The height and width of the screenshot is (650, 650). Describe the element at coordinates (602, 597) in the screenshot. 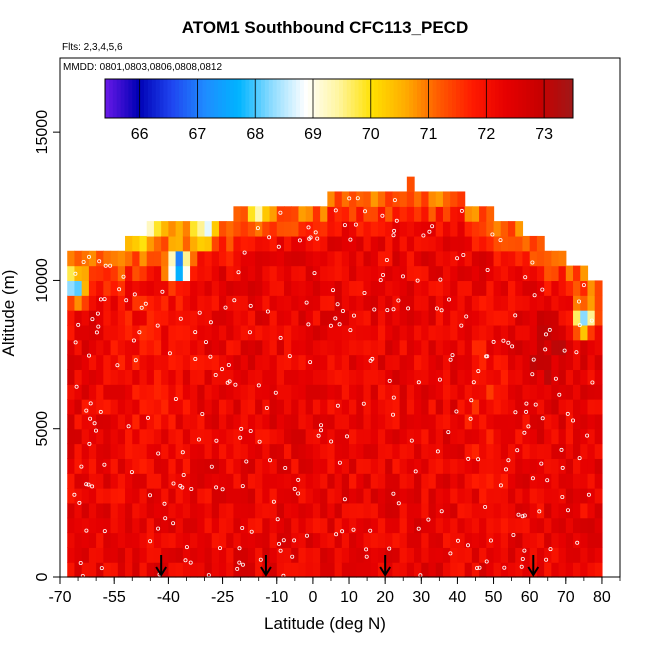

I see `x-tick-label: 80` at that location.